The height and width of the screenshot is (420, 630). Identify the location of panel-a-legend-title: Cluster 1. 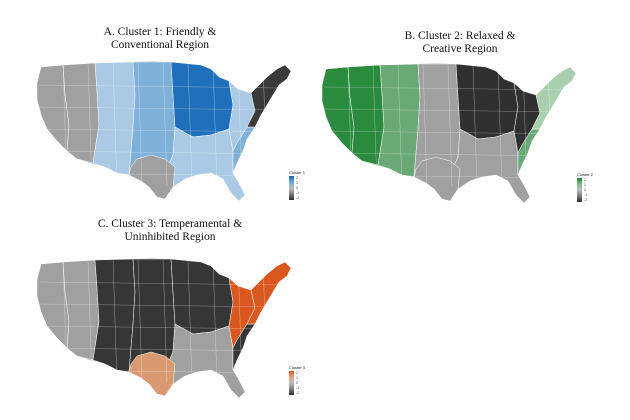
(297, 172).